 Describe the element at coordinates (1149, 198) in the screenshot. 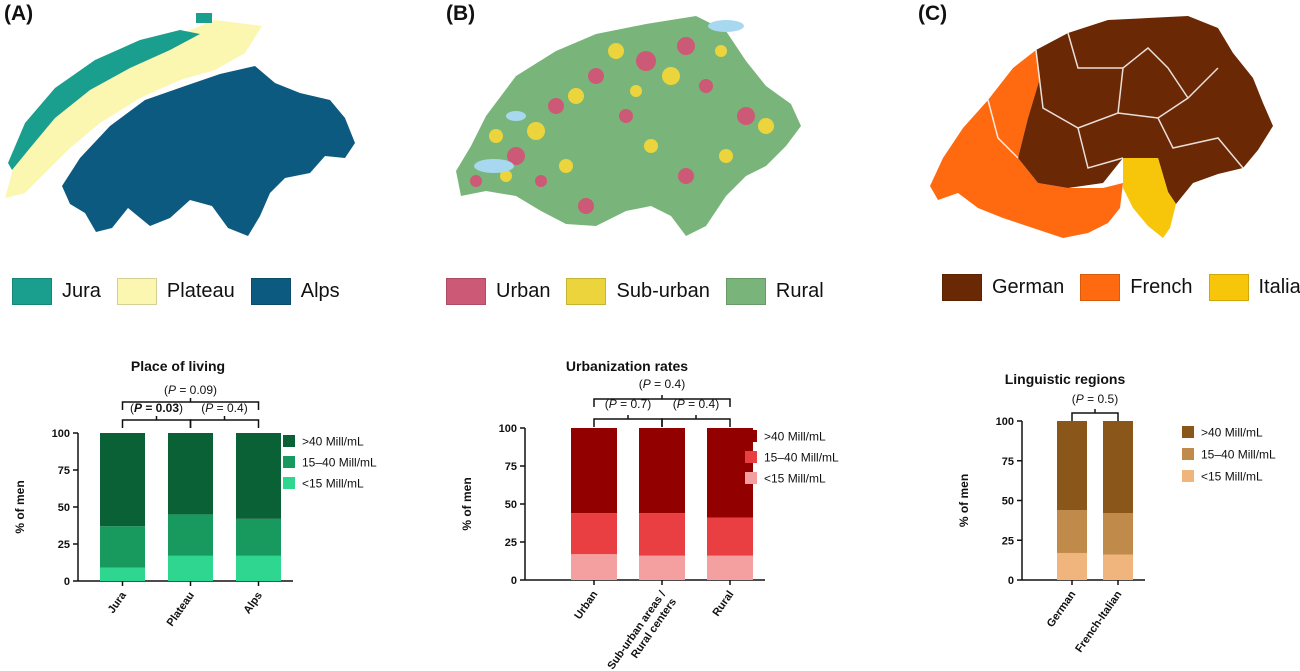

I see `italian-region` at that location.